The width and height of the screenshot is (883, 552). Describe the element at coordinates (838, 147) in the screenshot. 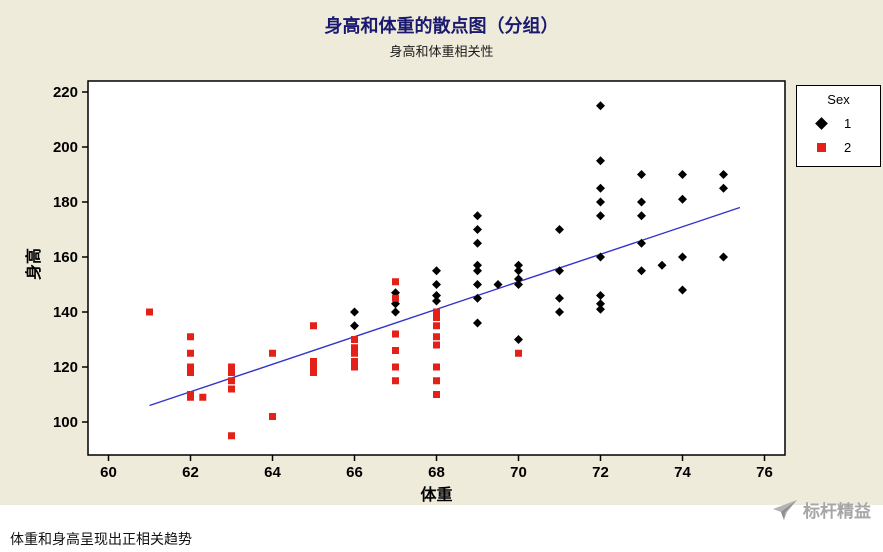

I see `legend-item-sex2: 2` at that location.